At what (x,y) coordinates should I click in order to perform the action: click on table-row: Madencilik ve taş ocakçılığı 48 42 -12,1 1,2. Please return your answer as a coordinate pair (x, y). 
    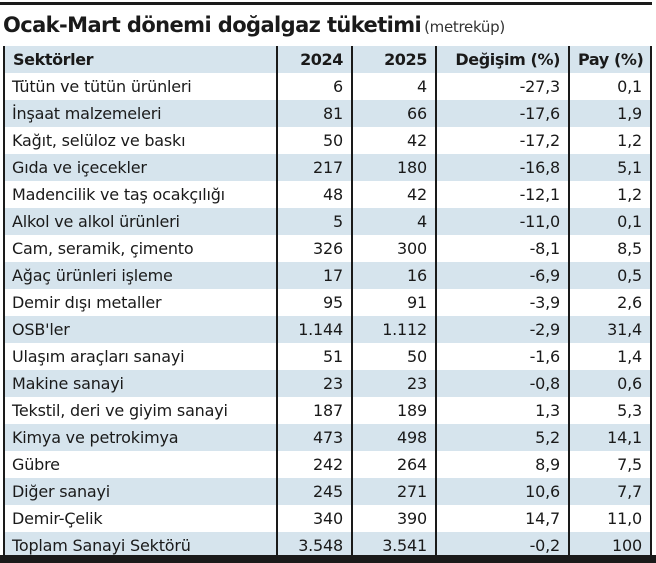
    Looking at the image, I should click on (327, 194).